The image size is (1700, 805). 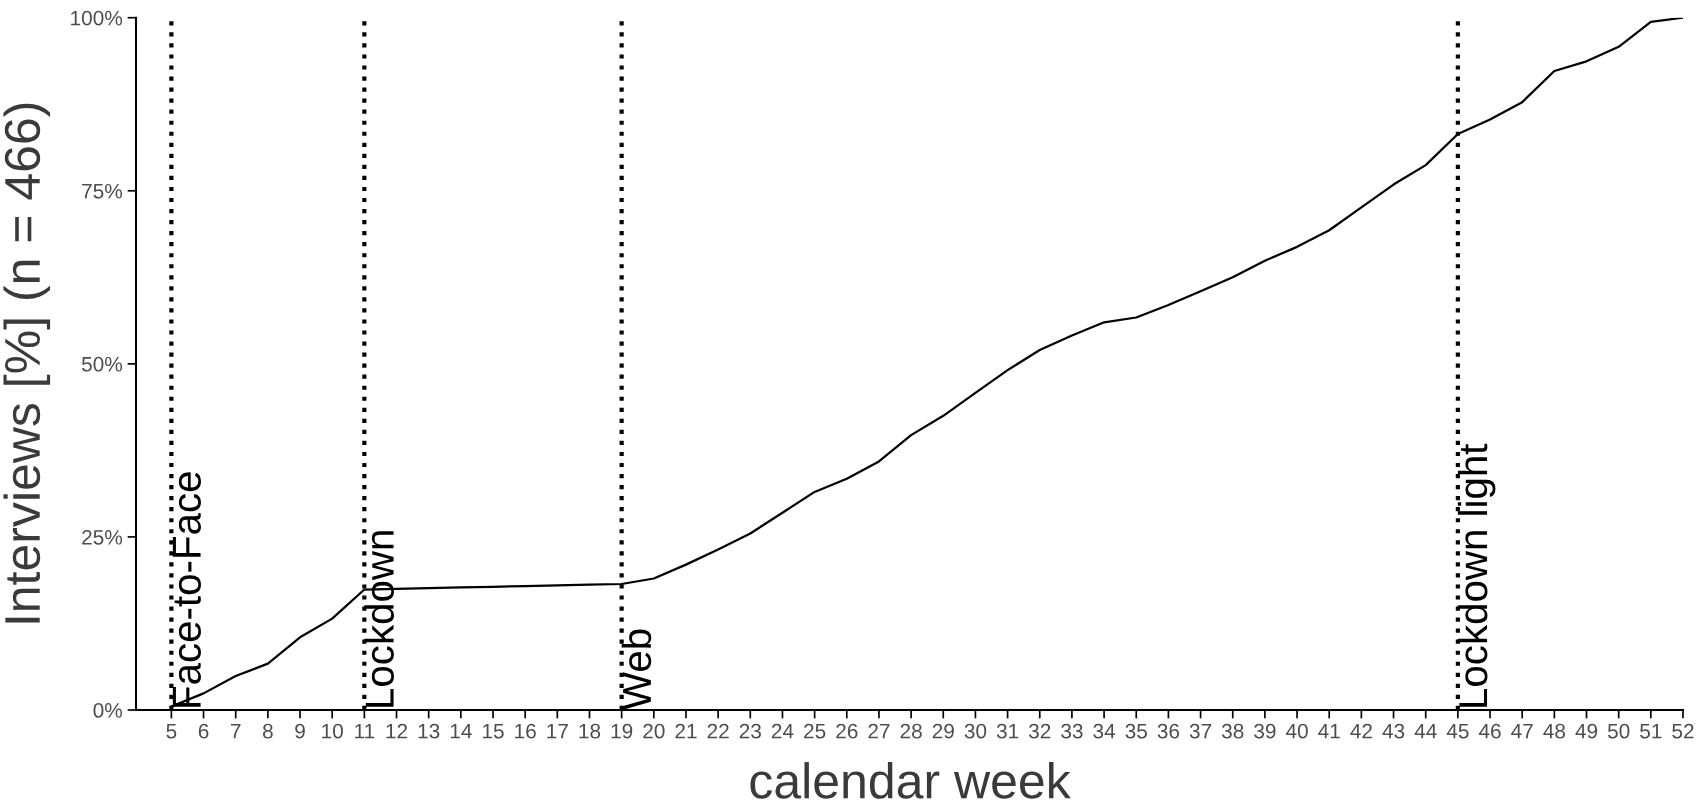 I want to click on x-tick-label: 52, so click(x=1683, y=731).